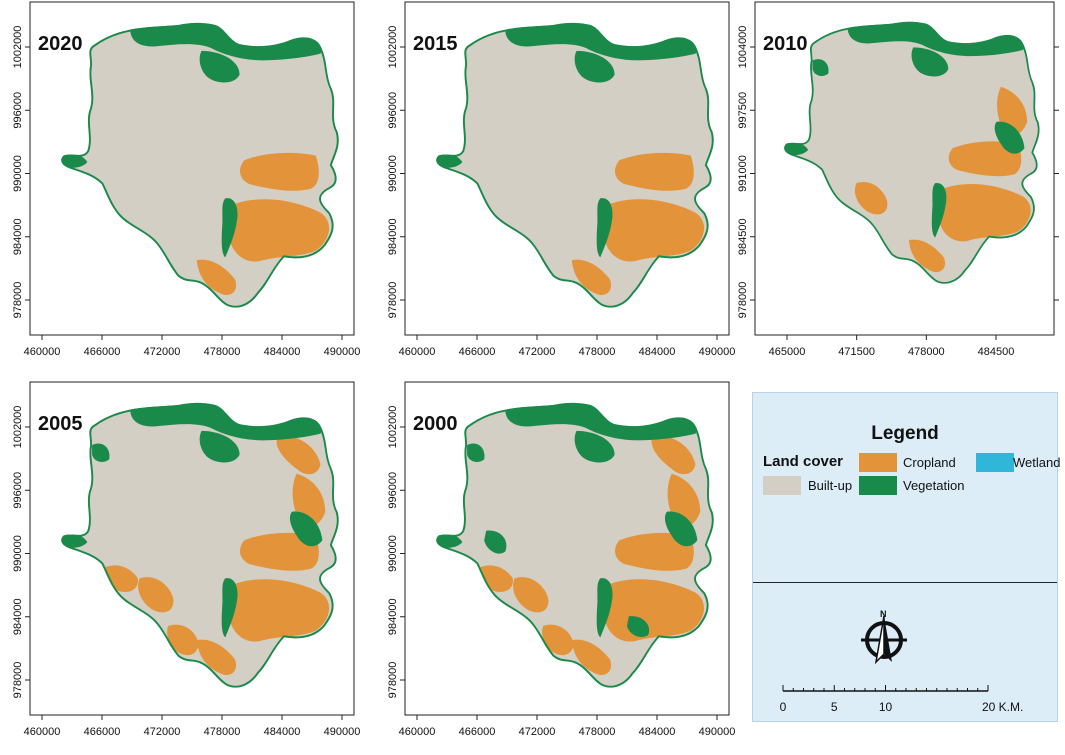 The width and height of the screenshot is (1065, 755). What do you see at coordinates (884, 637) in the screenshot?
I see `north-arrow-icon: N` at bounding box center [884, 637].